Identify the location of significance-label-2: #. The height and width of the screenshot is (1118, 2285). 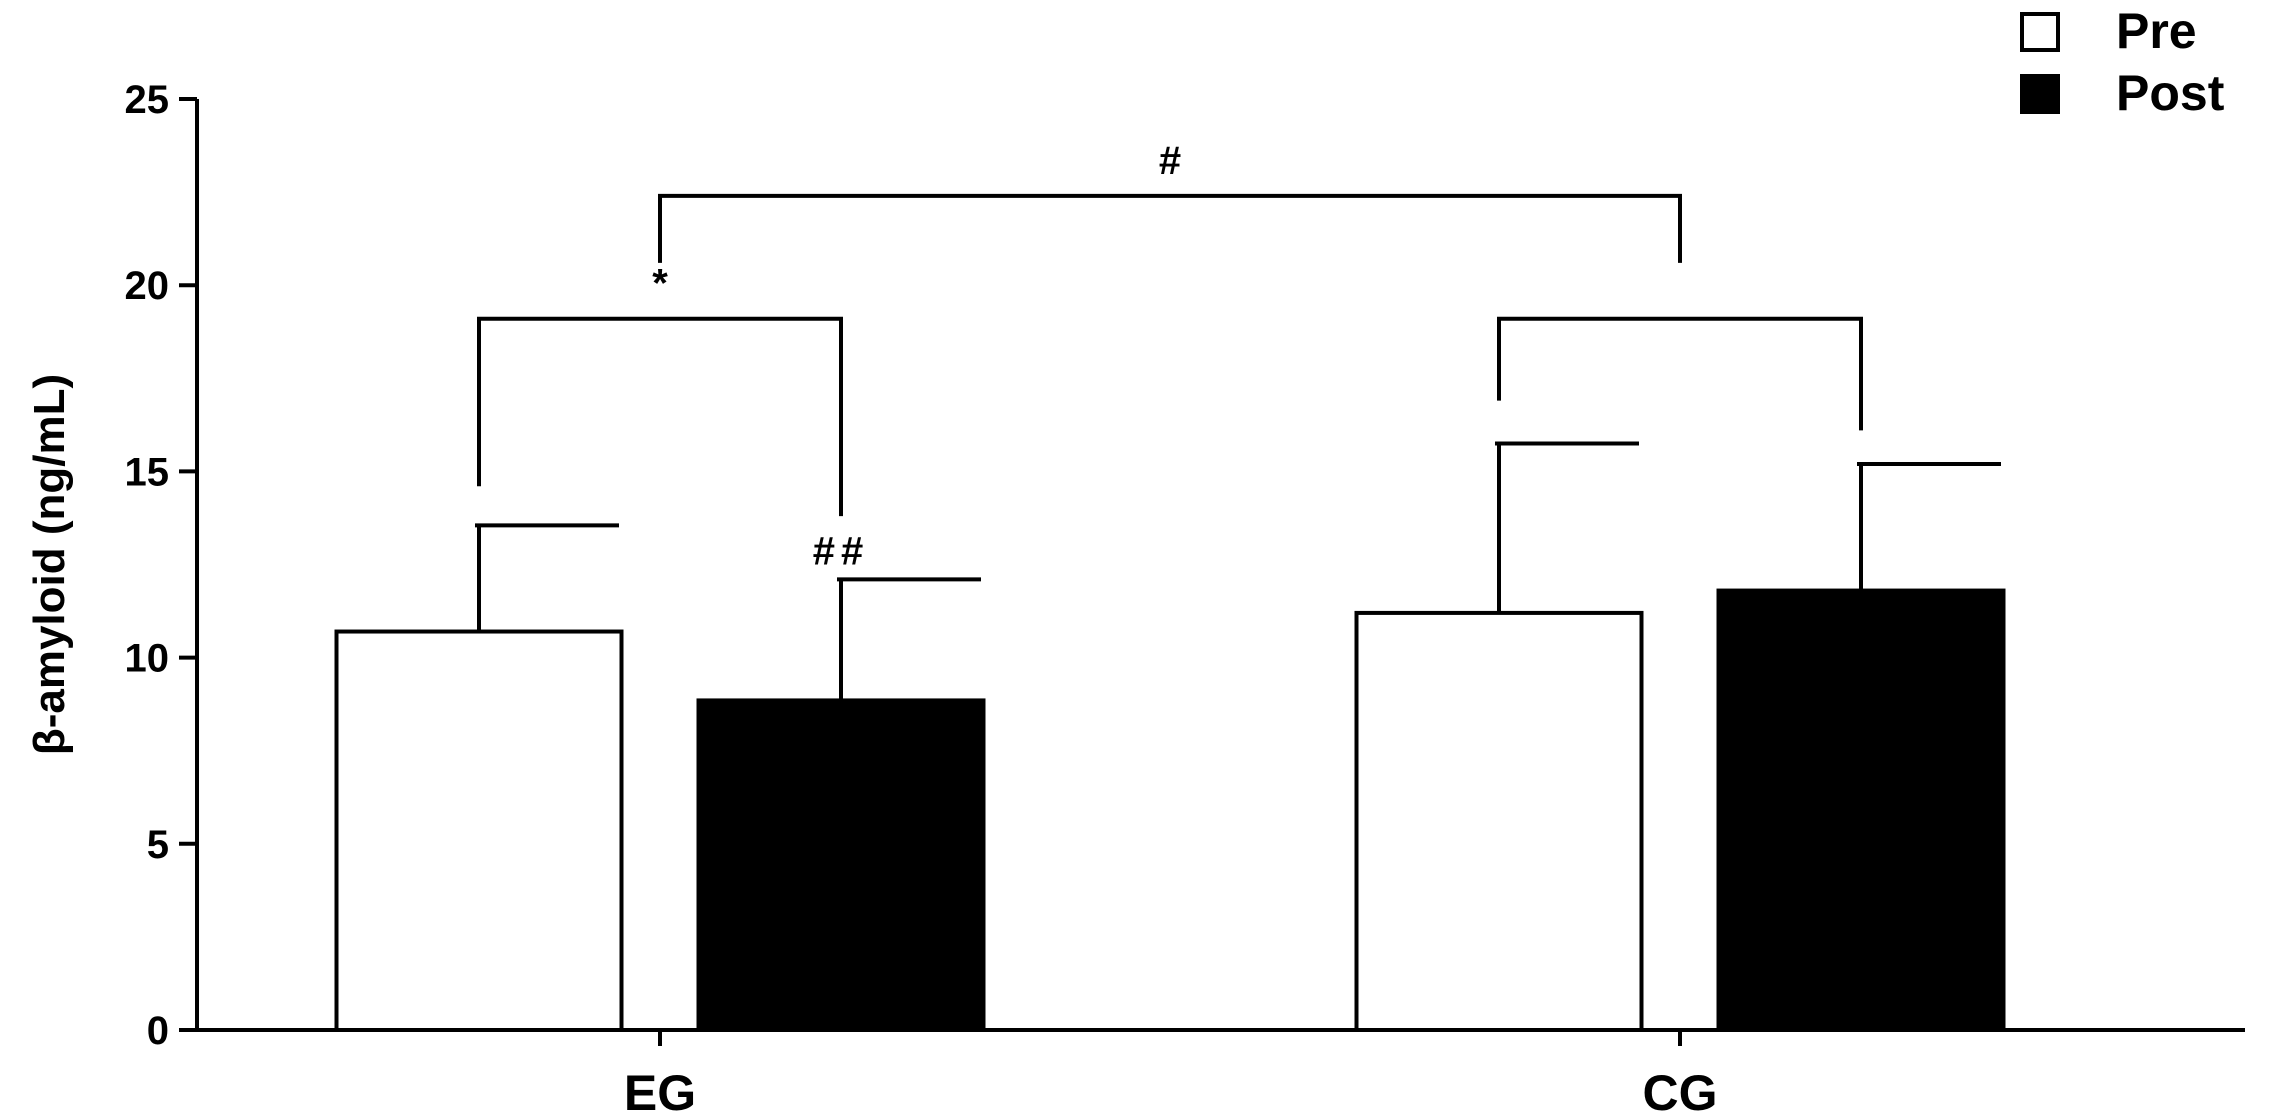
(1170, 161).